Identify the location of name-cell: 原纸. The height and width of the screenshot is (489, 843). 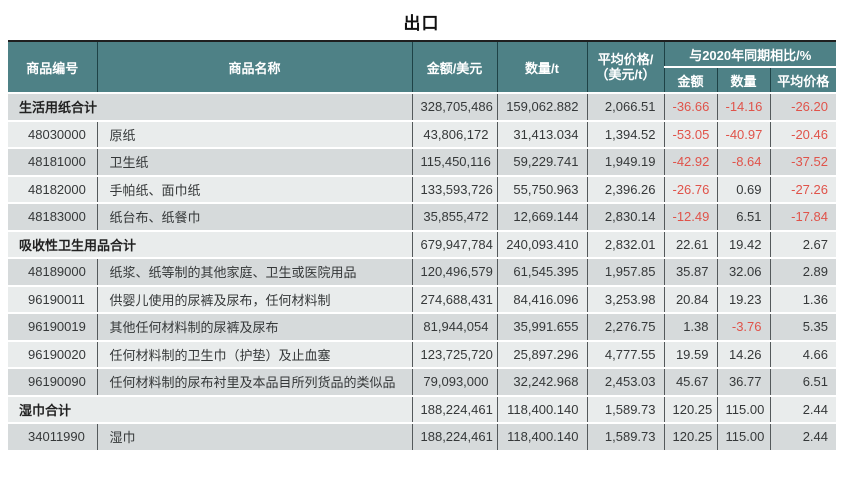
(255, 134).